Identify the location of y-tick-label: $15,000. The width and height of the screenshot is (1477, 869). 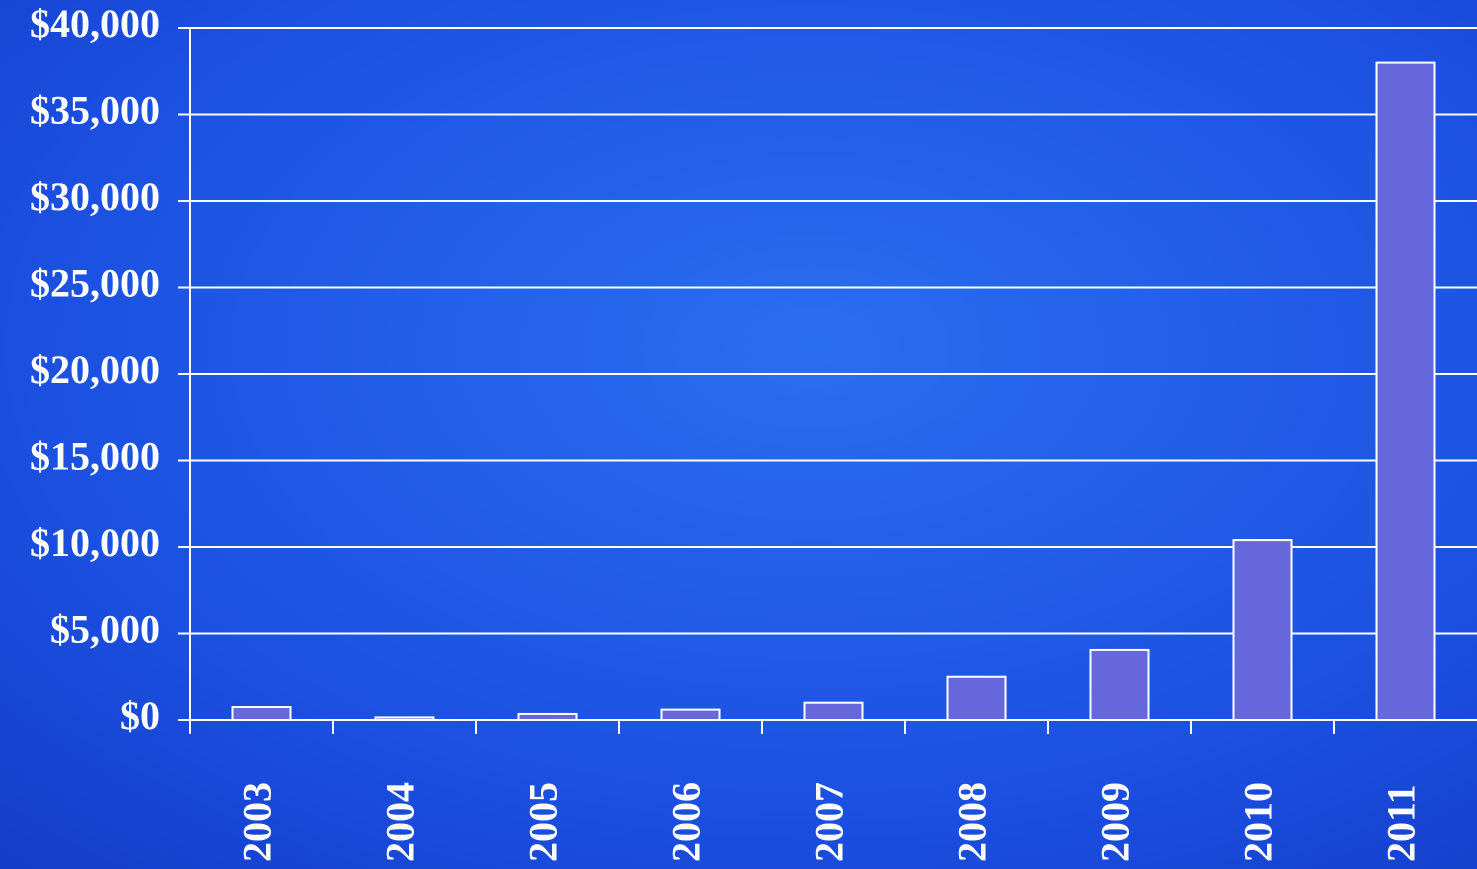
(95, 456).